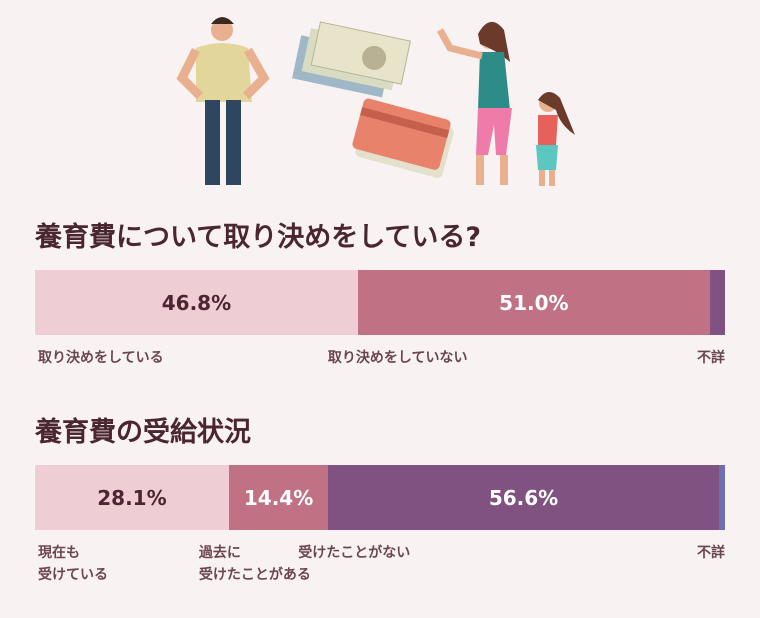  I want to click on value-label: 46.8%, so click(196, 302).